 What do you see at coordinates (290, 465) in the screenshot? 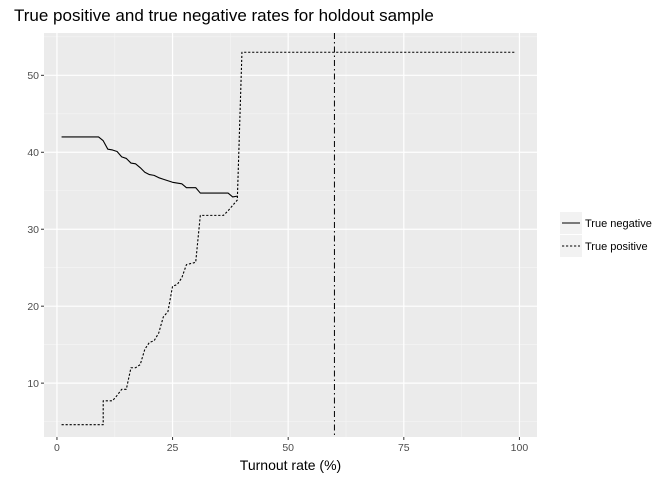
I see `x-axis-title: Turnout rate (%)` at bounding box center [290, 465].